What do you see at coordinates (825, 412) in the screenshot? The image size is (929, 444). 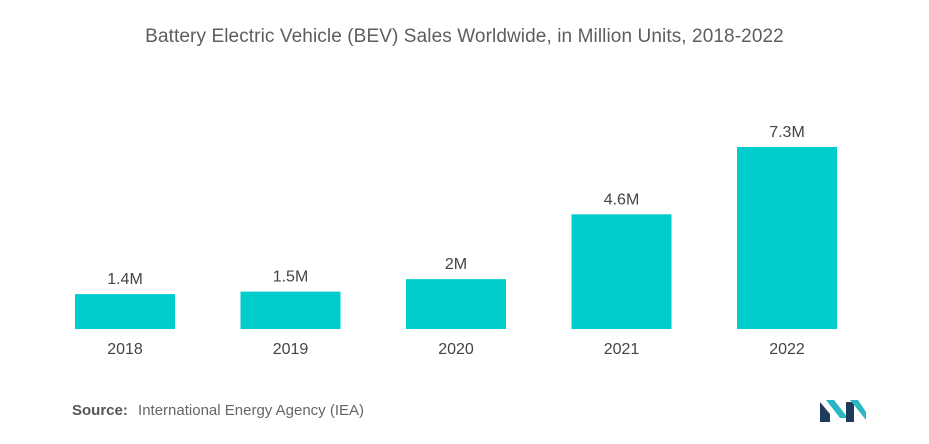 I see `logo-left-shape` at bounding box center [825, 412].